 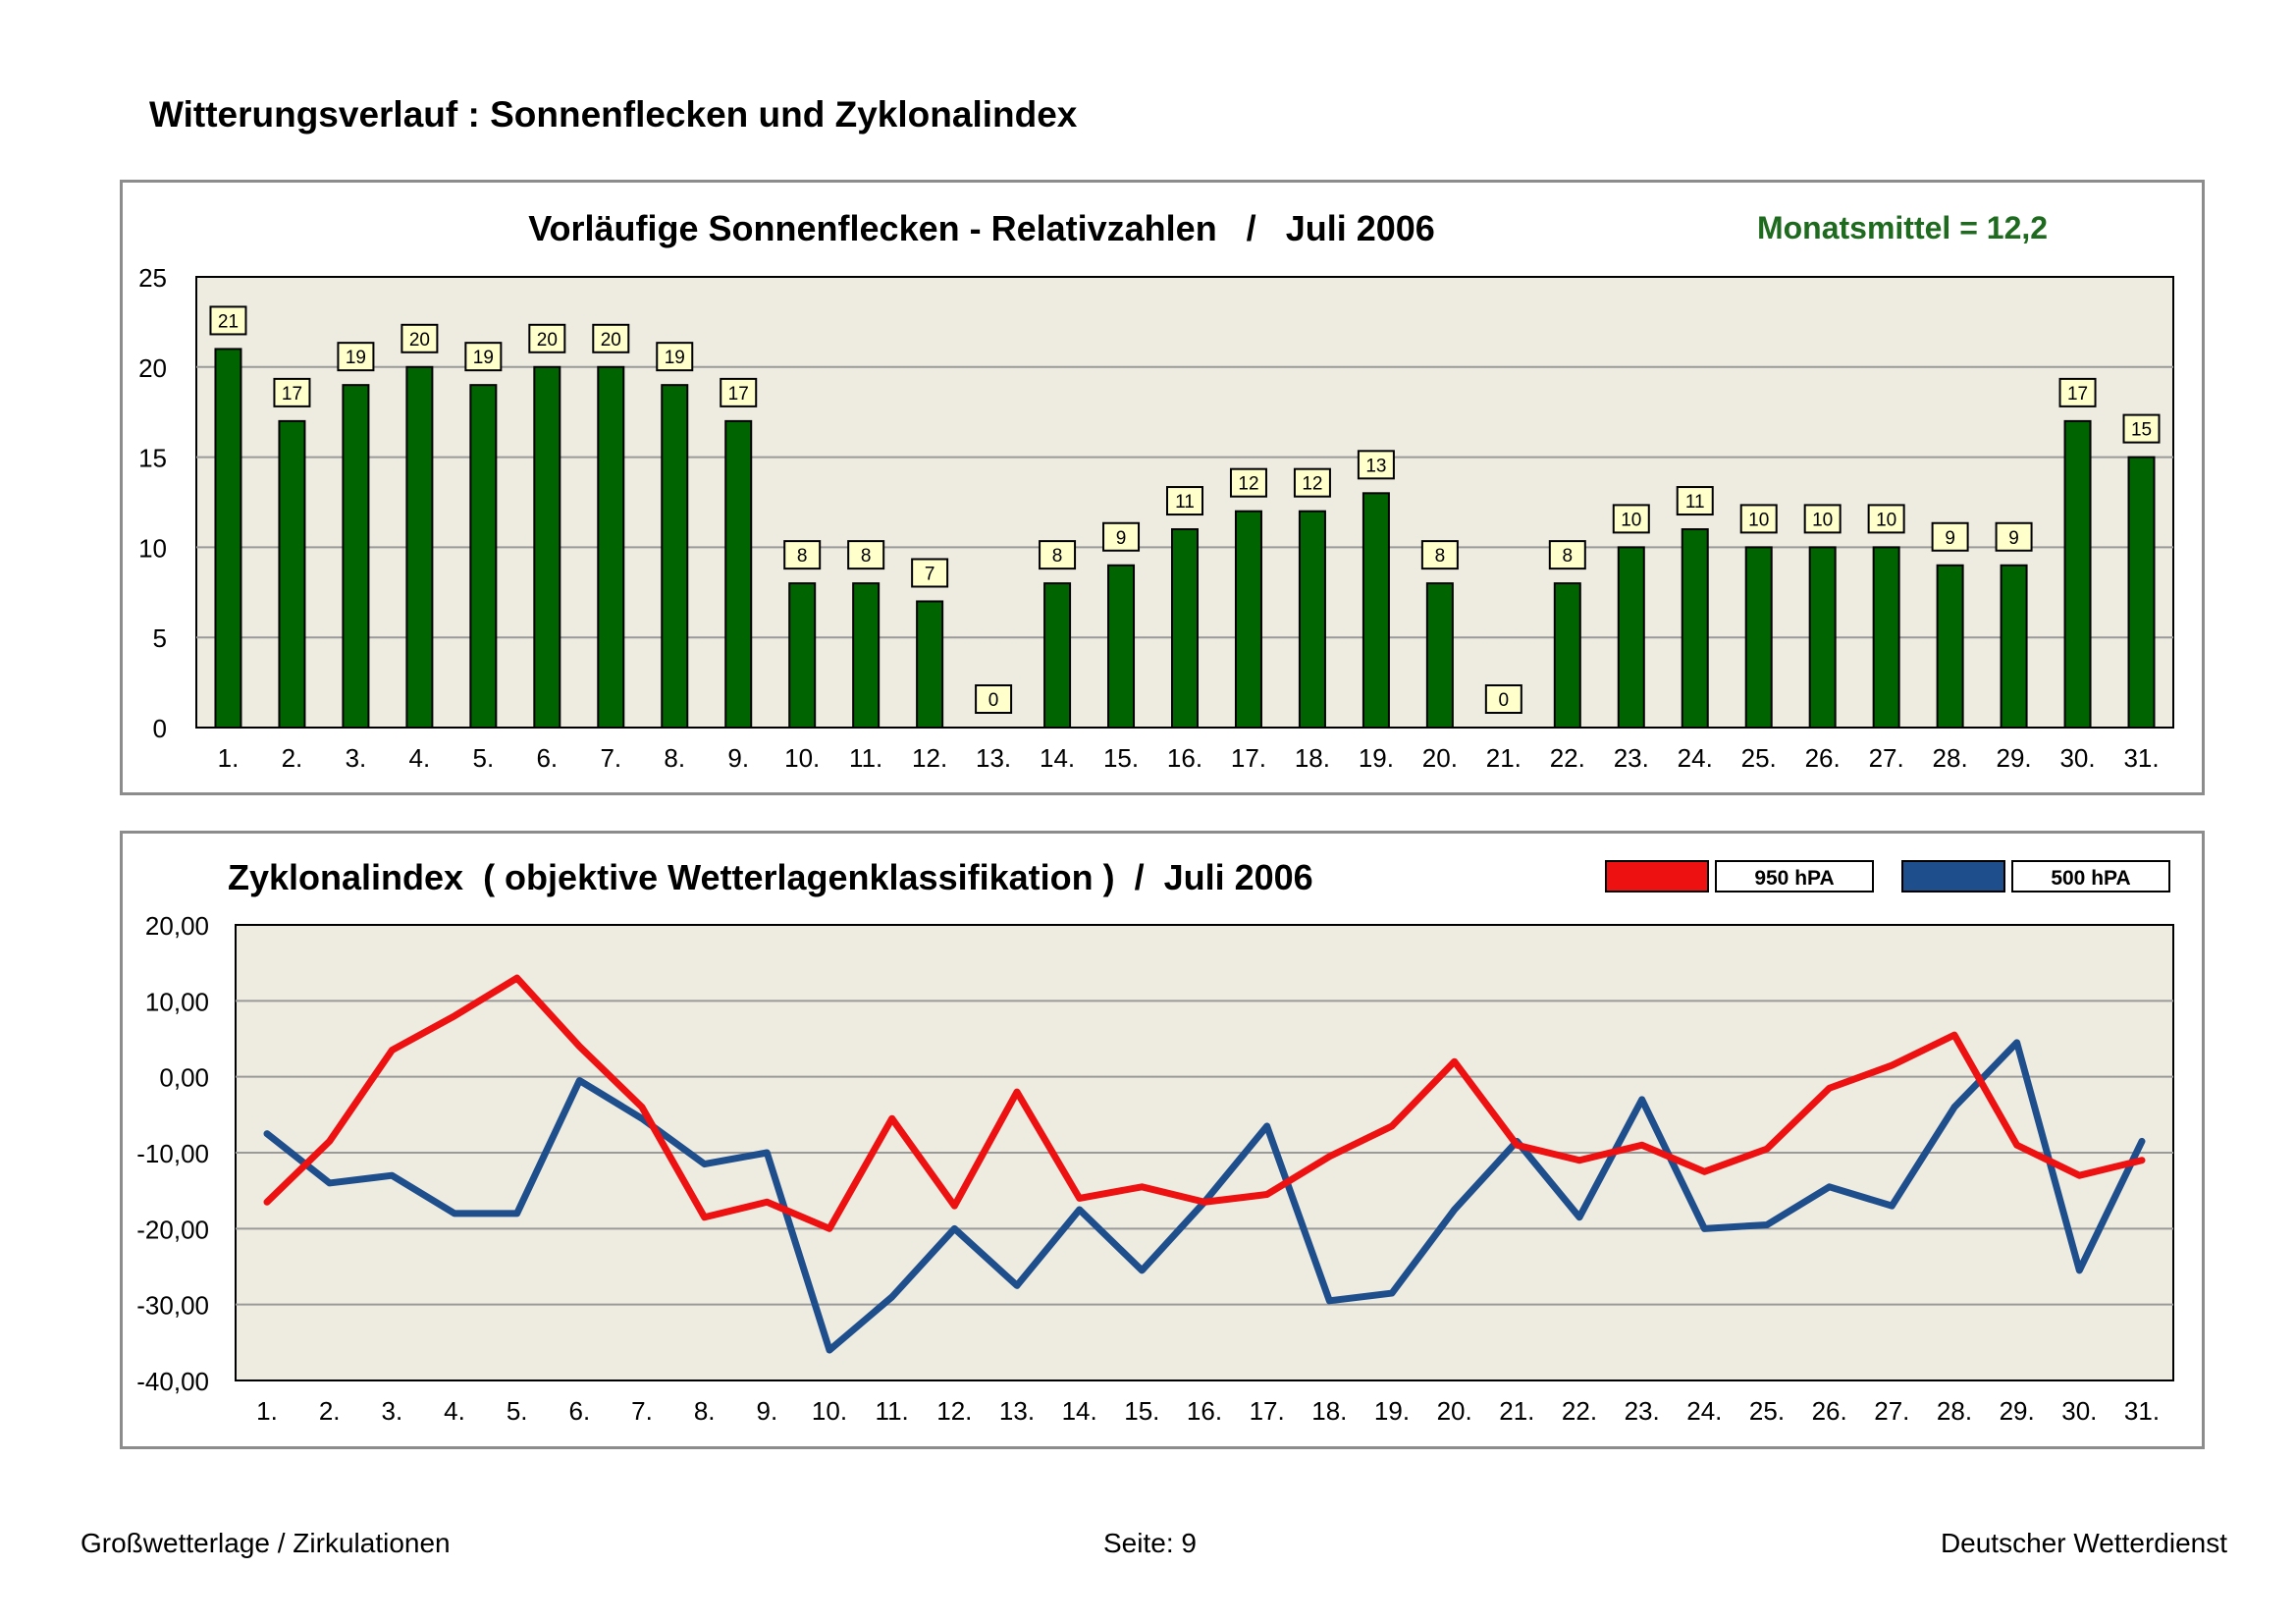 I want to click on sunspot-data-label: 15, so click(x=2141, y=431).